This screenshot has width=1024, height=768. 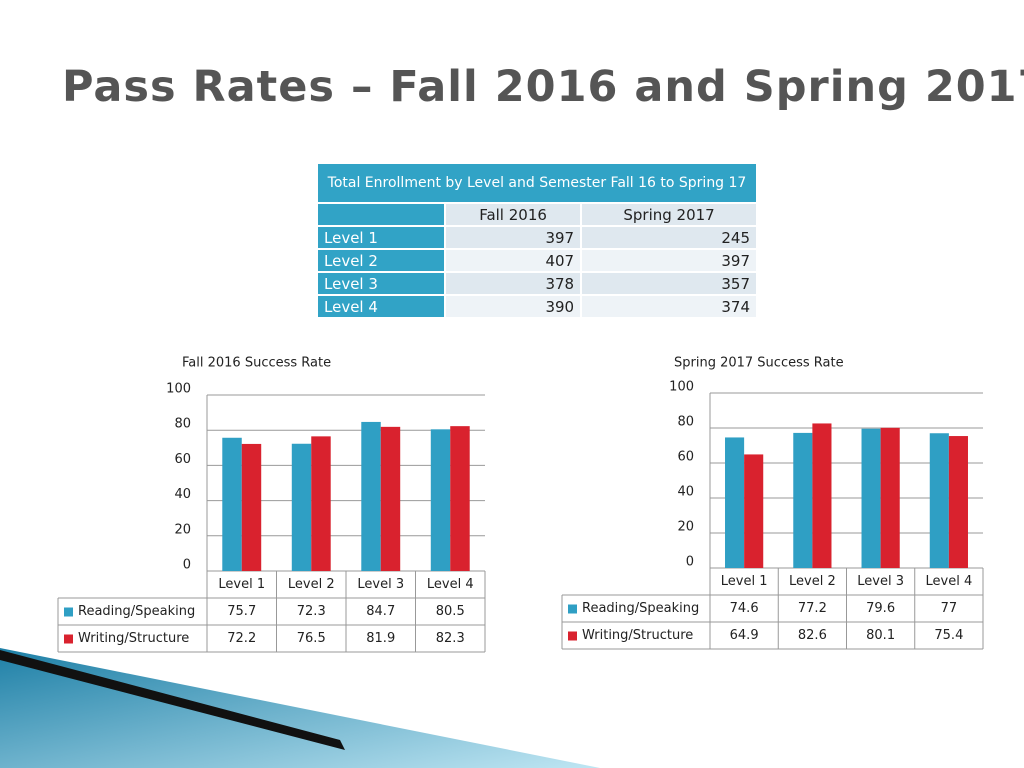 I want to click on column-header: Fall 2016, so click(x=513, y=214).